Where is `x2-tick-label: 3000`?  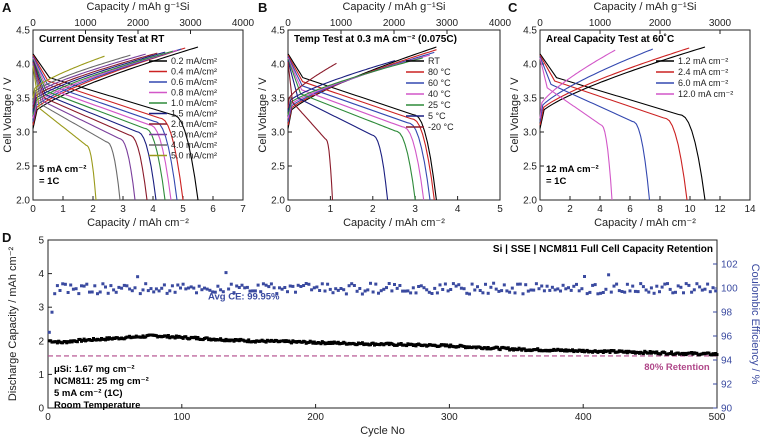
x2-tick-label: 3000 is located at coordinates (720, 23).